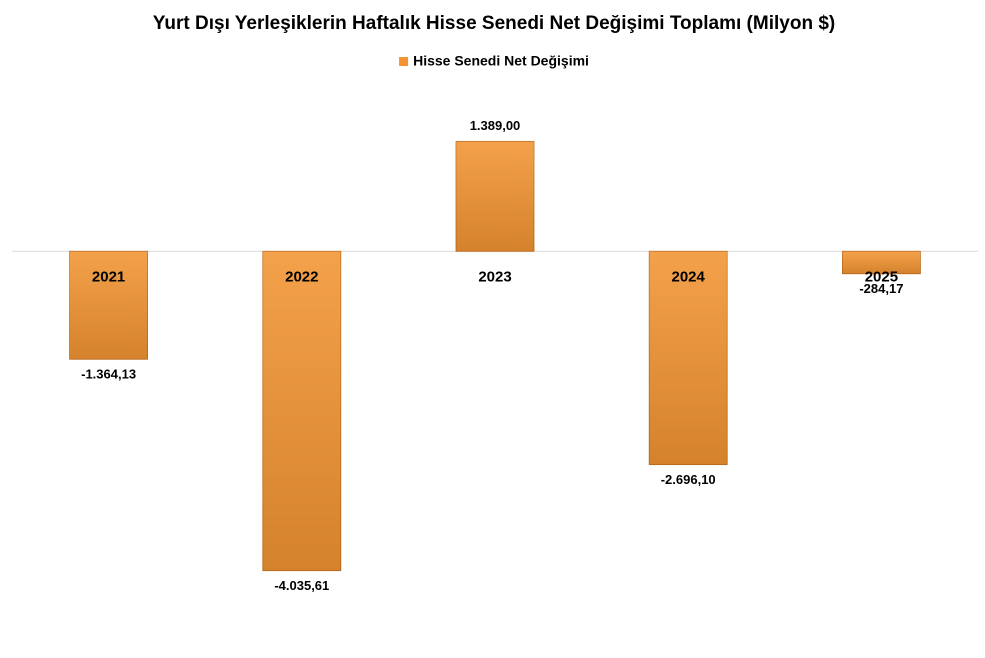 The height and width of the screenshot is (658, 985). I want to click on data-label: -284,17, so click(881, 288).